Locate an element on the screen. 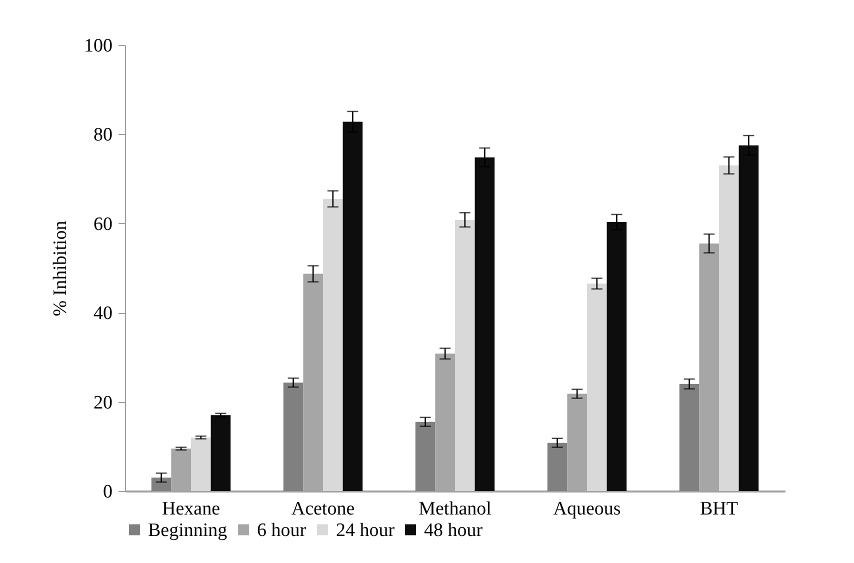  legend-label: 24 hour is located at coordinates (366, 530).